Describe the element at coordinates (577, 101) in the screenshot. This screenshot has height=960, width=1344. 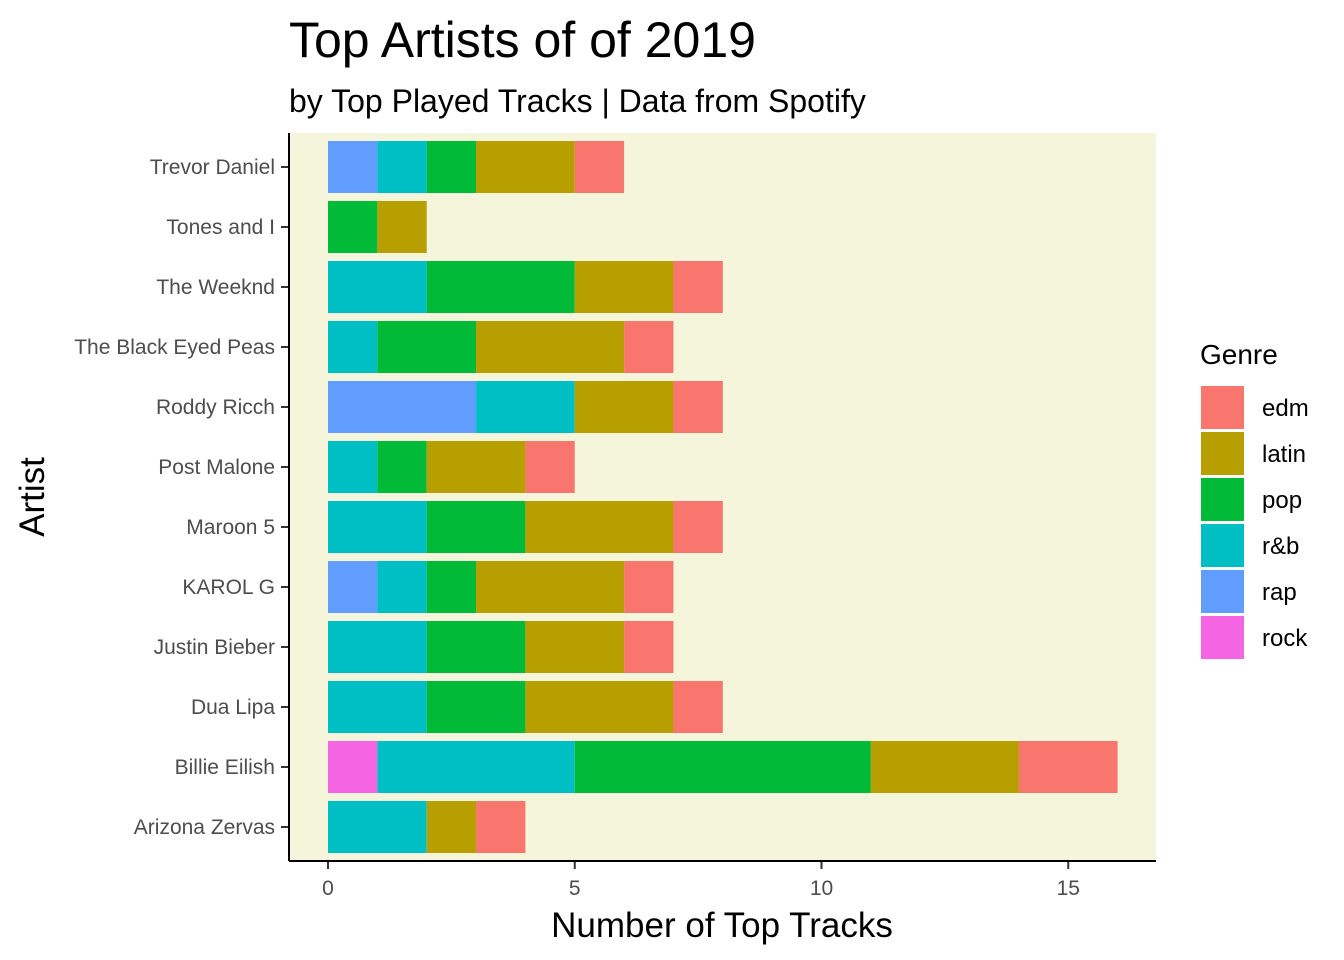
I see `chart-subtitle: by Top Played Tracks | Data from Spotify` at that location.